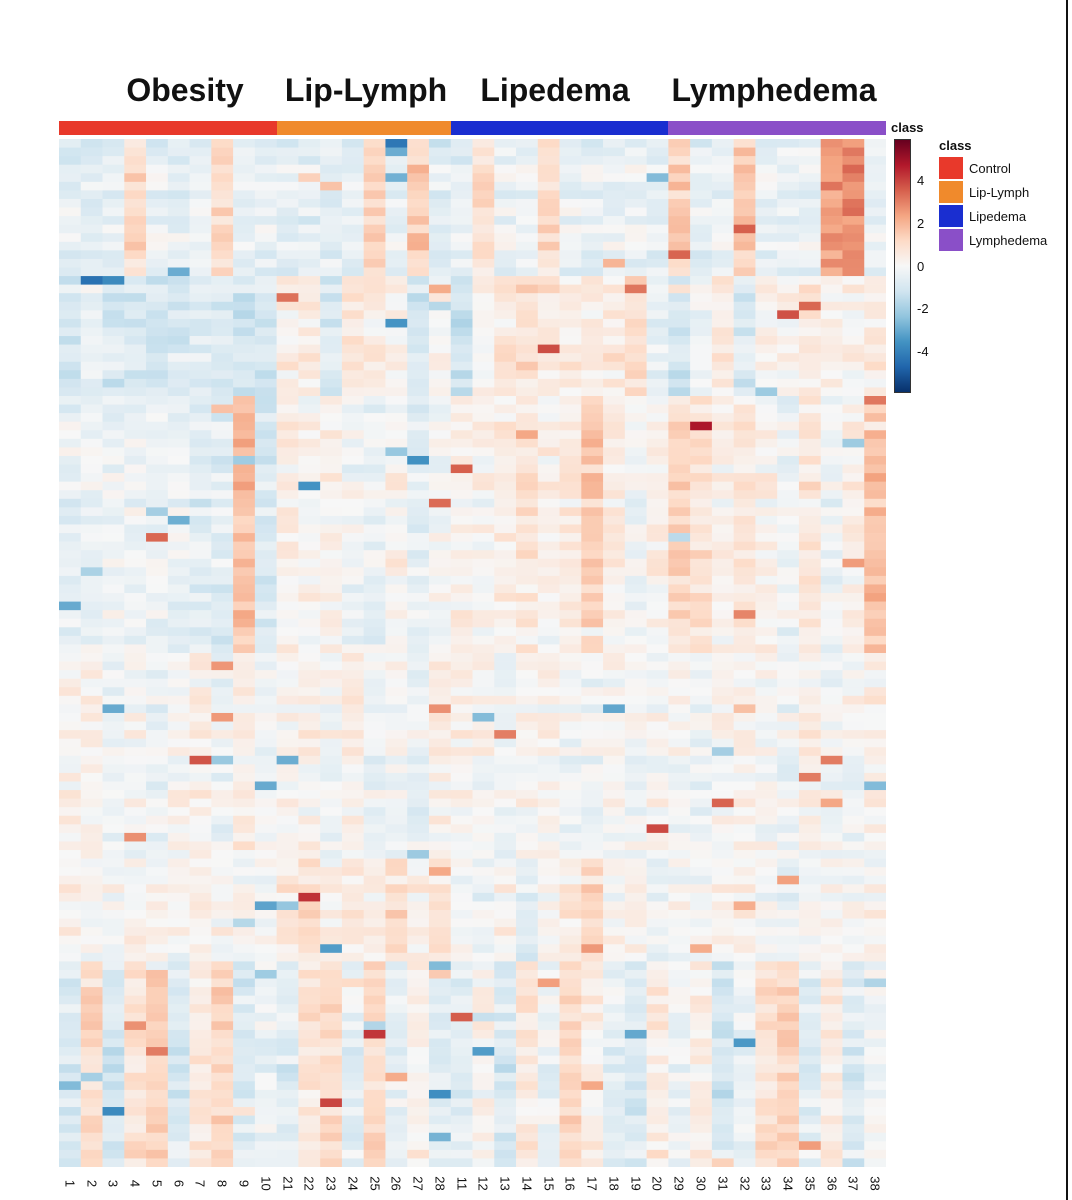 This screenshot has width=1072, height=1200. Describe the element at coordinates (309, 128) in the screenshot. I see `annotation-cell` at that location.